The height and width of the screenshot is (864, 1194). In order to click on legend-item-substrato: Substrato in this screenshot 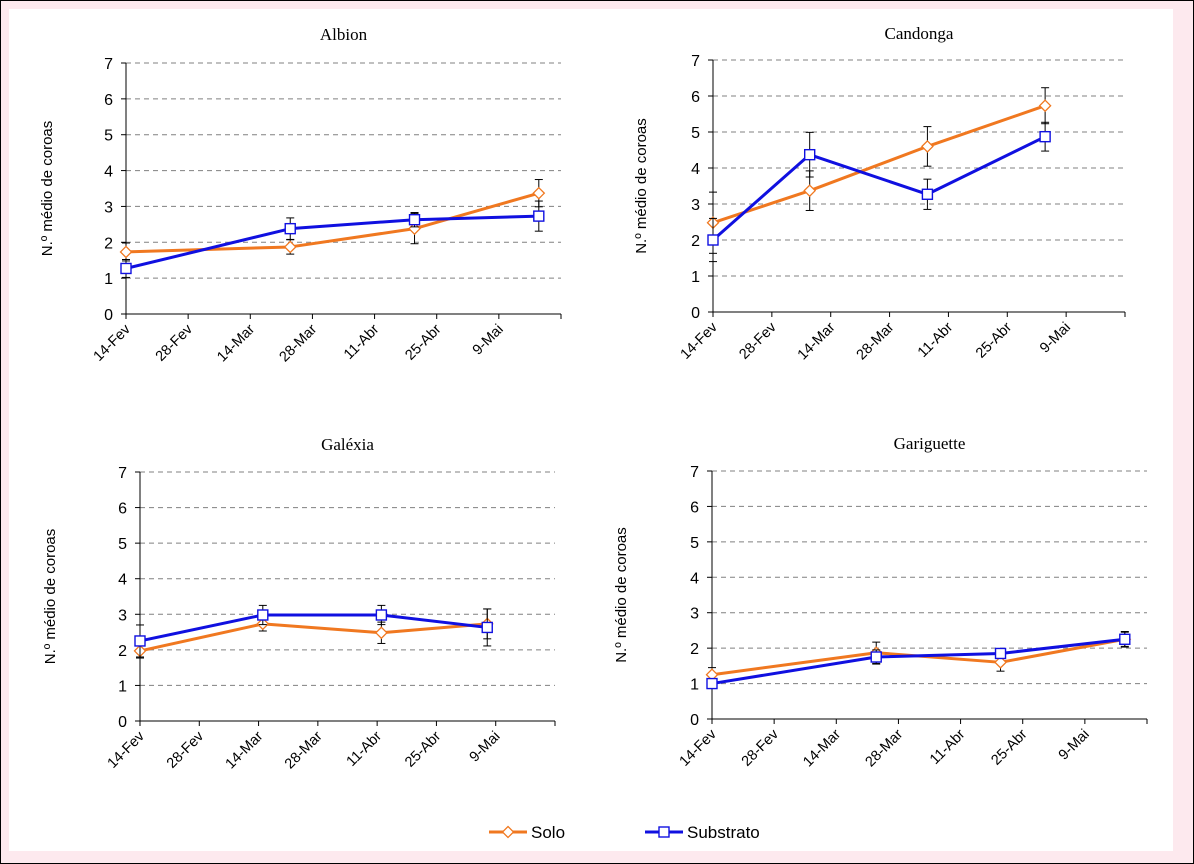, I will do `click(702, 832)`.